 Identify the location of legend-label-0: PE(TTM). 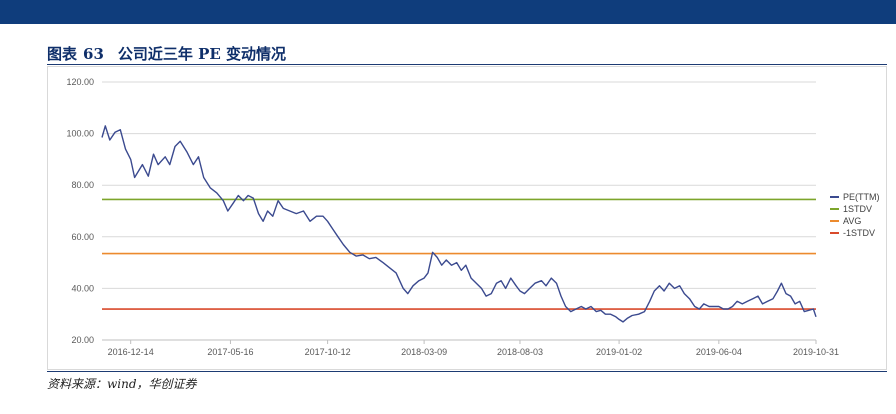
(861, 197).